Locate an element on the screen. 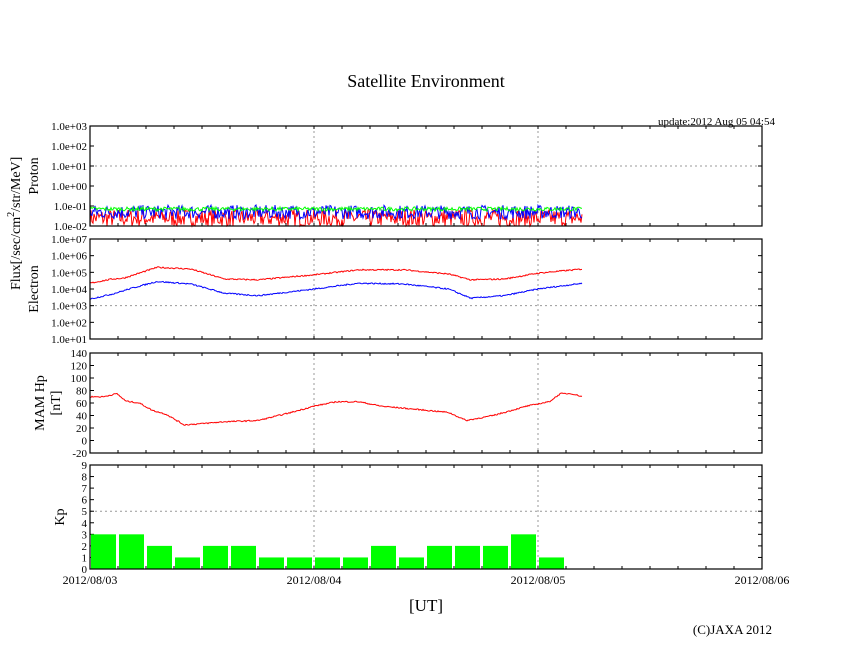  y-tick-label: 120 is located at coordinates (79, 367).